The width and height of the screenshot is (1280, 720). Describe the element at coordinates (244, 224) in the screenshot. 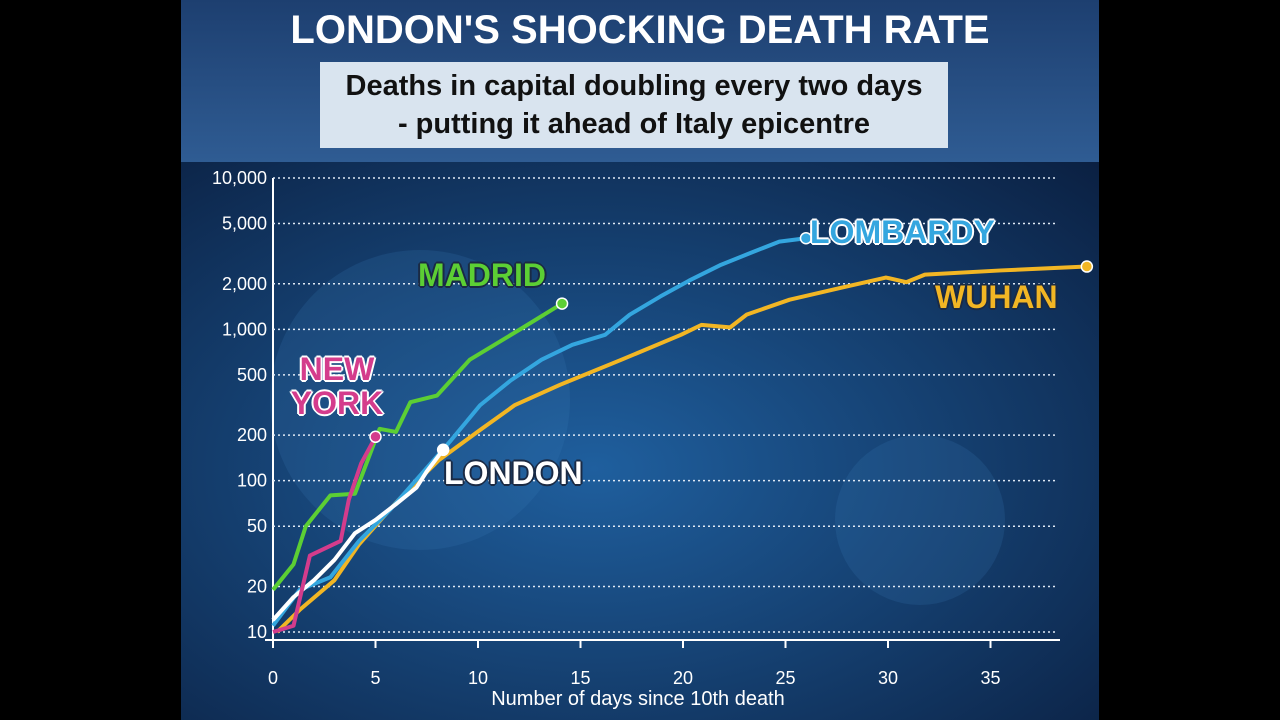

I see `y-tick-label: 5,000` at that location.